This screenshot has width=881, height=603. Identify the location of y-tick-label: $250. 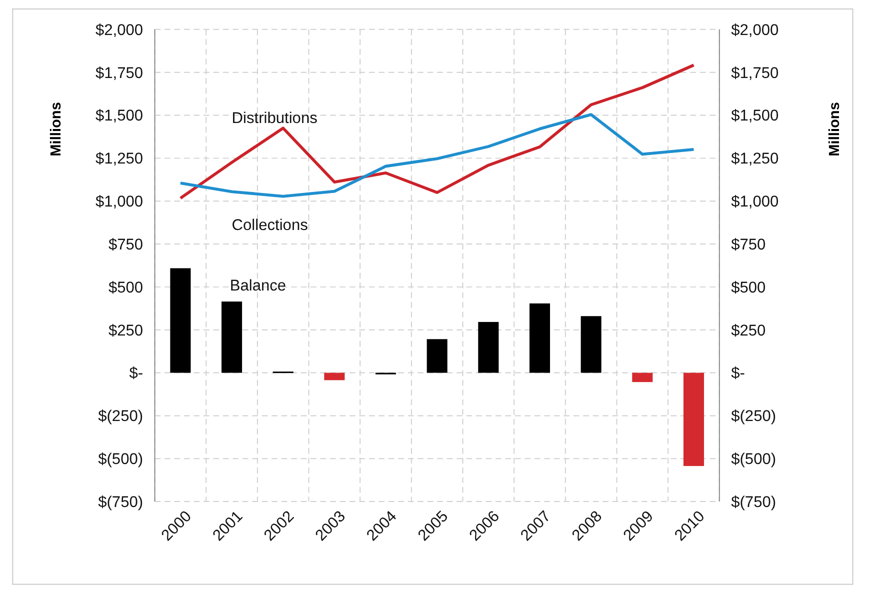
(126, 331).